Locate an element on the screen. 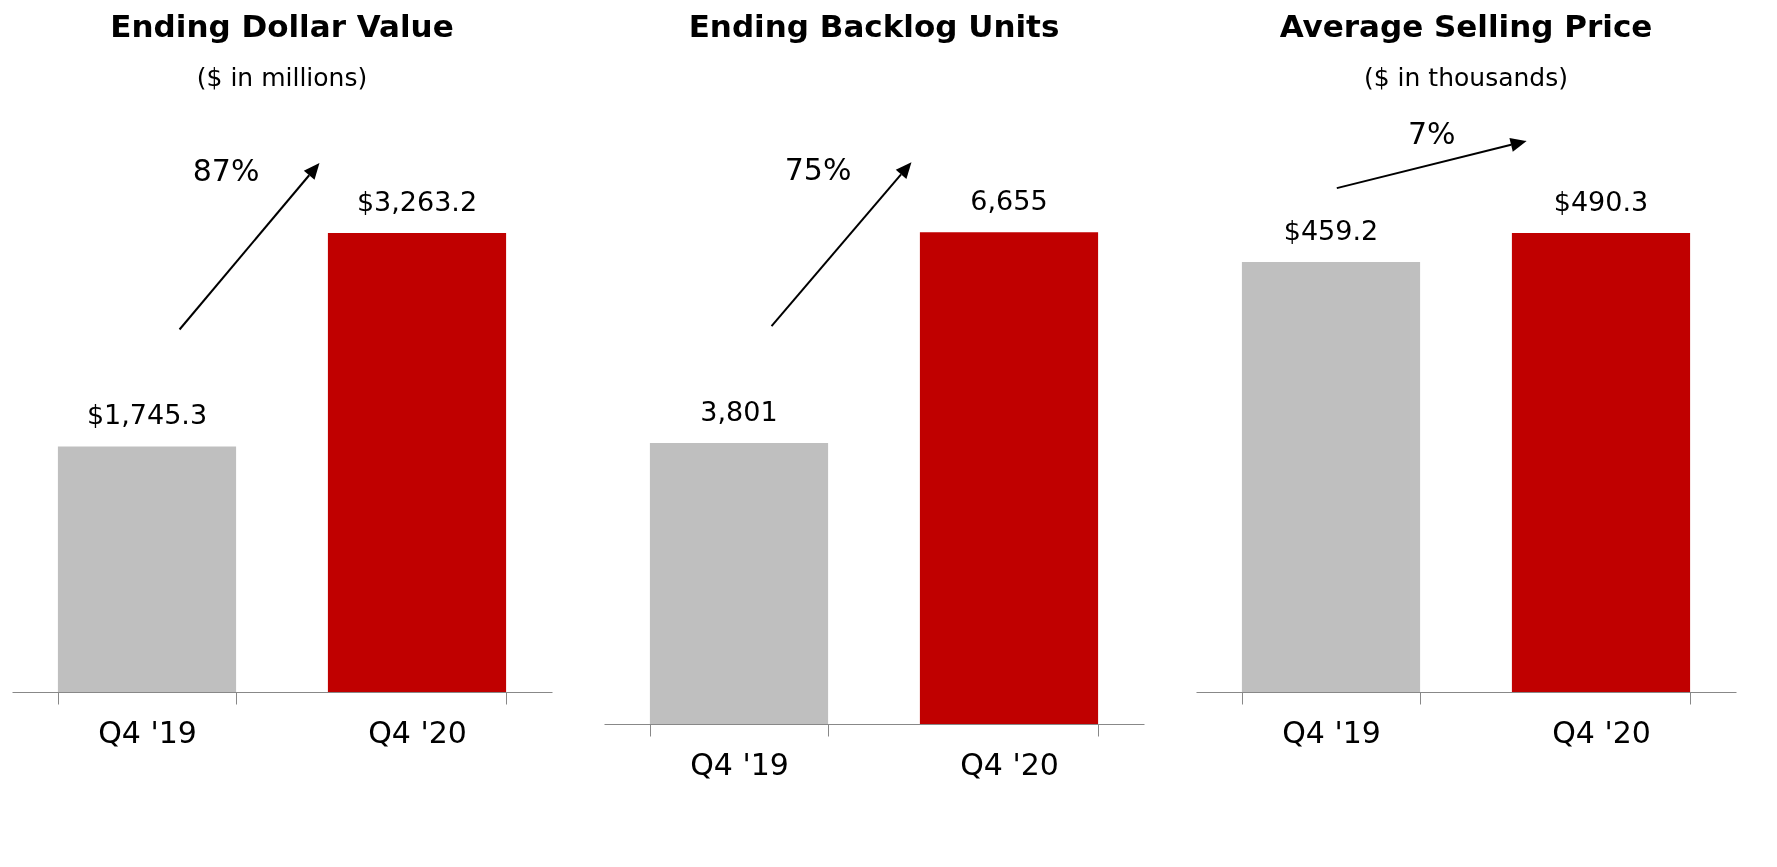 The width and height of the screenshot is (1777, 867). chart-title: Average Selling Price is located at coordinates (1466, 26).